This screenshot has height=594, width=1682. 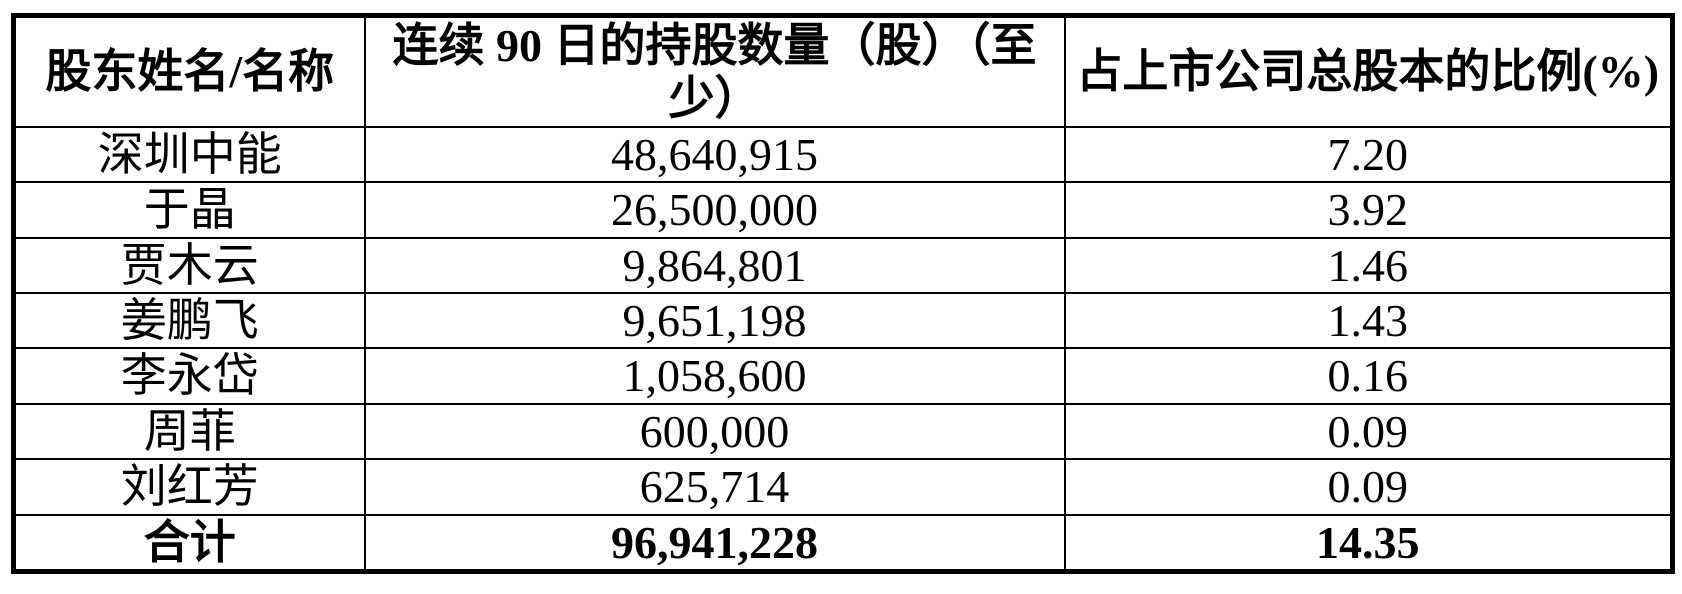 I want to click on table-total-row: 合计 96,941,228 14.35, so click(x=843, y=543).